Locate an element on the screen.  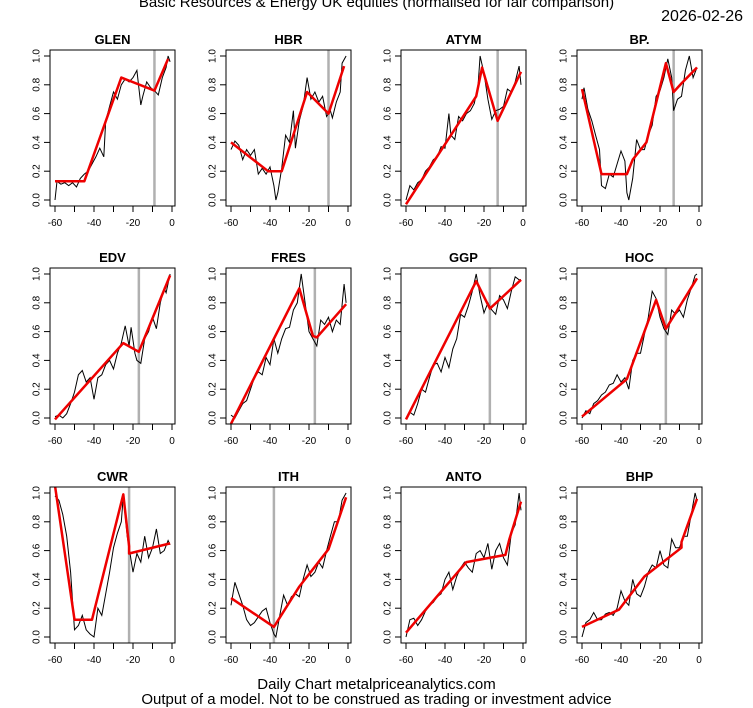
panel-anto: ANTO -60 -40 -20 0 0.0 0.2 0.4 0.6 0.8 1.0 is located at coordinates (455, 567).